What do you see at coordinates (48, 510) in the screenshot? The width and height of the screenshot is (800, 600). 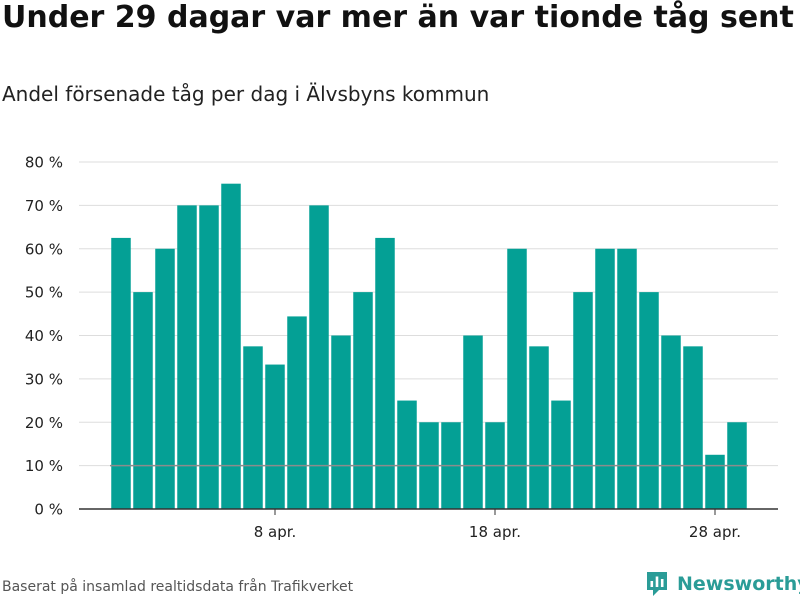 I see `y-tick-label: 0 %` at bounding box center [48, 510].